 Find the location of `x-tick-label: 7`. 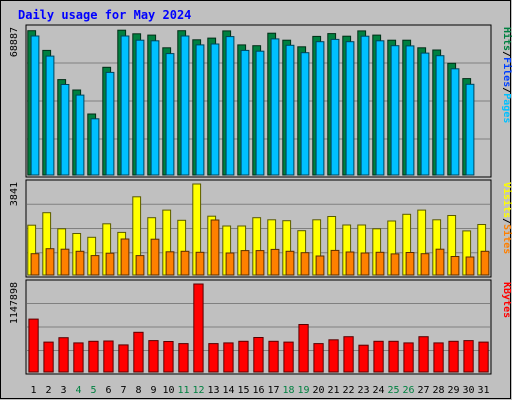

x-tick-label: 7 is located at coordinates (123, 390).